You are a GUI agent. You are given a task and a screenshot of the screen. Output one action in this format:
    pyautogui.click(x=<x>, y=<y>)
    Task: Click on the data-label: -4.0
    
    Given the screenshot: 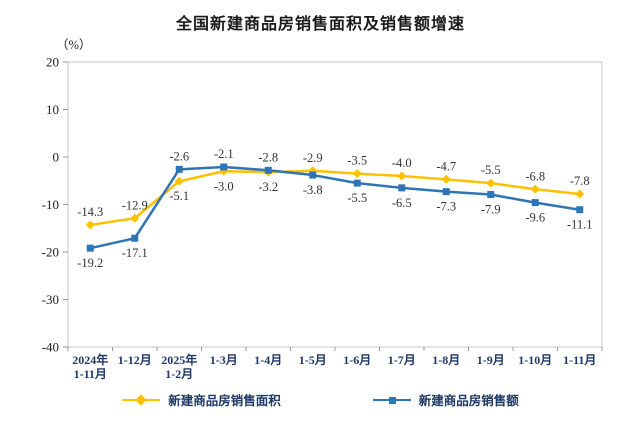 What is the action you would take?
    pyautogui.click(x=402, y=163)
    